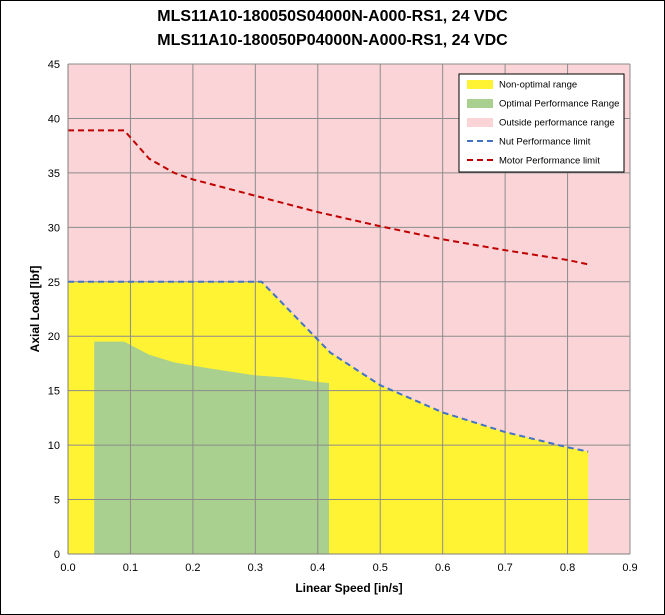  What do you see at coordinates (442, 568) in the screenshot?
I see `x-tick-label: 0.6` at bounding box center [442, 568].